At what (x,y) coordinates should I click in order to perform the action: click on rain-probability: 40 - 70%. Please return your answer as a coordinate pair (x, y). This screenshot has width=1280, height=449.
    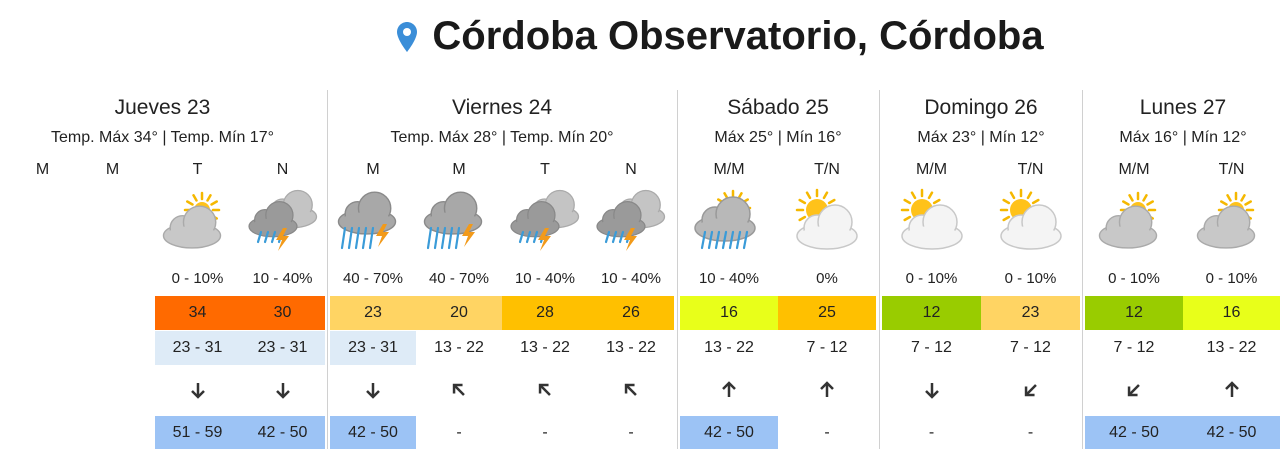
    Looking at the image, I should click on (459, 278).